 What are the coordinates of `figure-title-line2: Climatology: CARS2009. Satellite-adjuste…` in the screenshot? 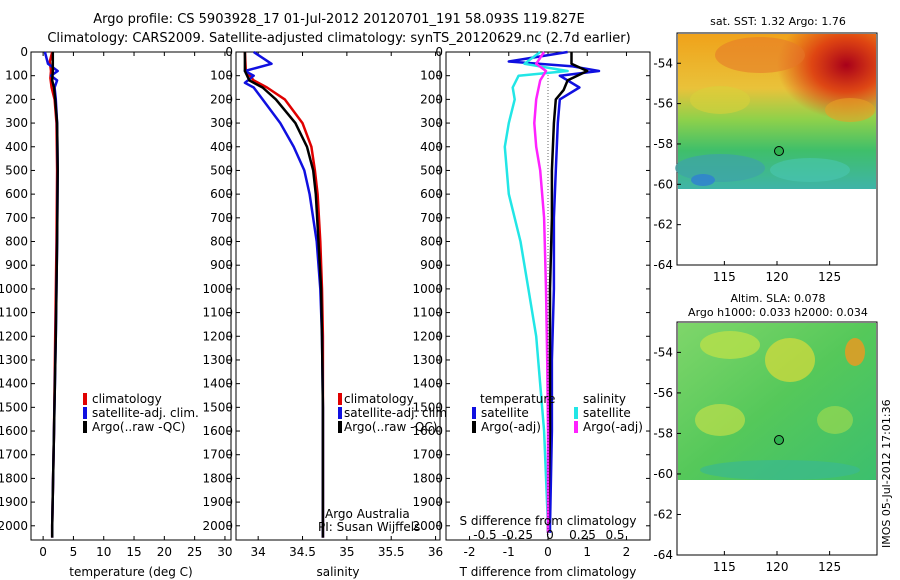 It's located at (338, 38).